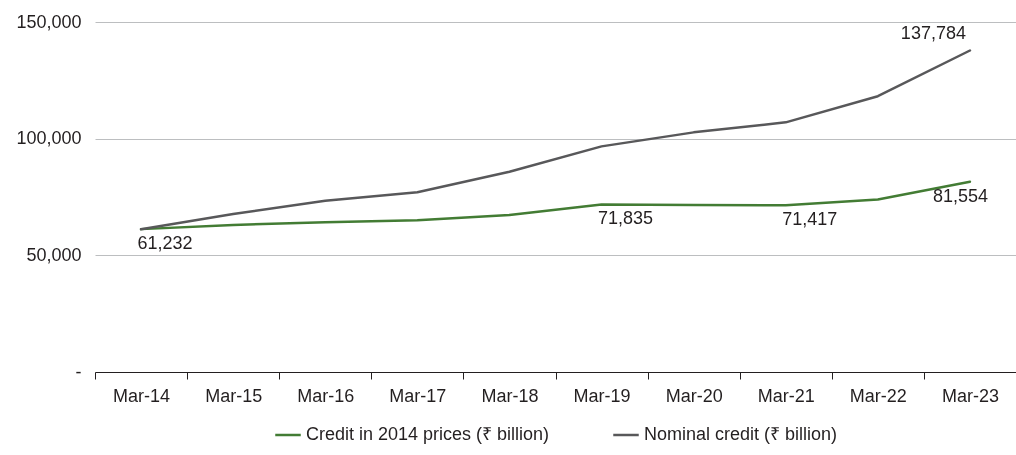 The image size is (1016, 455). I want to click on x-tick-label: Mar-23, so click(970, 395).